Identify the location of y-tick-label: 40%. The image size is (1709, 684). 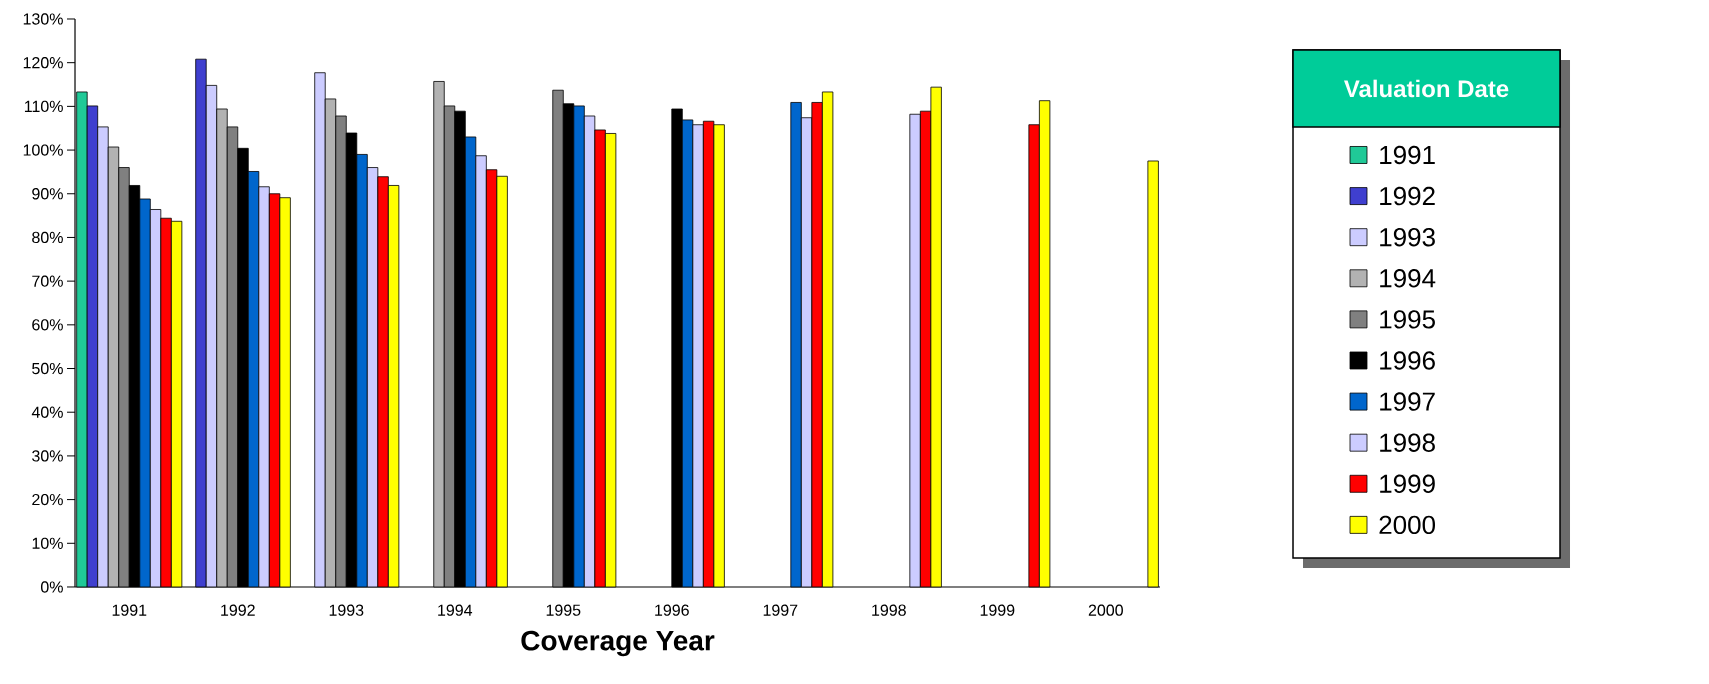
(47, 412).